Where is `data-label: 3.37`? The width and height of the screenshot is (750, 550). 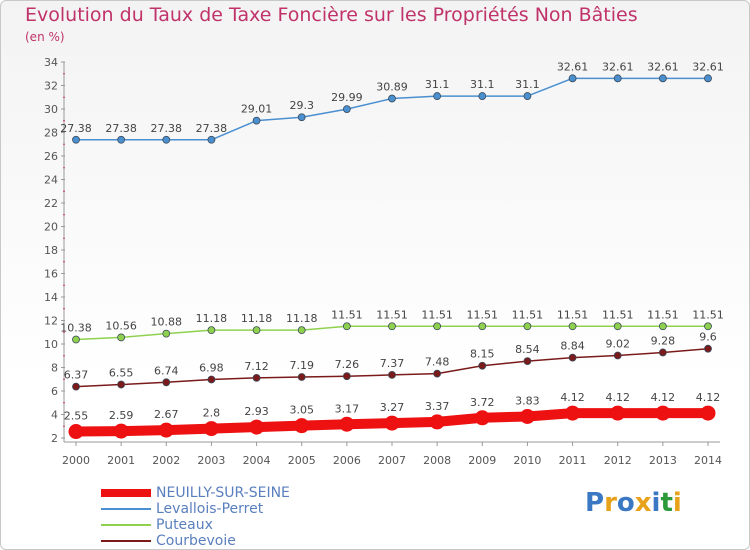 data-label: 3.37 is located at coordinates (437, 406).